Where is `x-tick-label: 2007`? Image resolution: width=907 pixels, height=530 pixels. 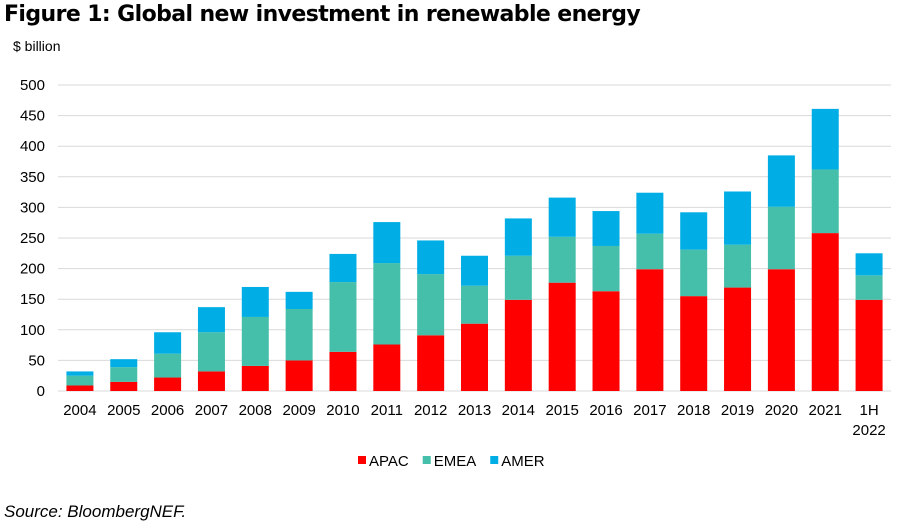
x-tick-label: 2007 is located at coordinates (211, 410).